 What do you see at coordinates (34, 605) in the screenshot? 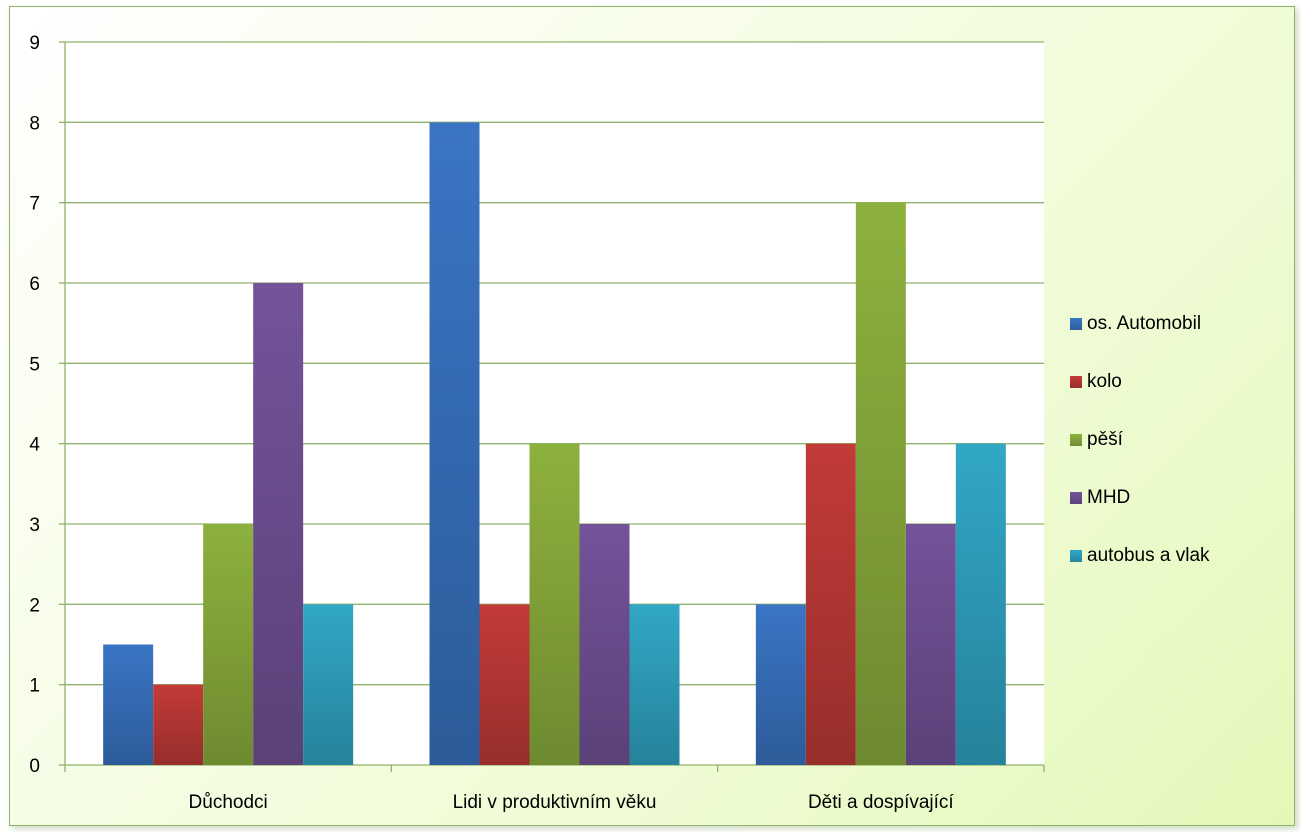
I see `y-tick-label: 2` at bounding box center [34, 605].